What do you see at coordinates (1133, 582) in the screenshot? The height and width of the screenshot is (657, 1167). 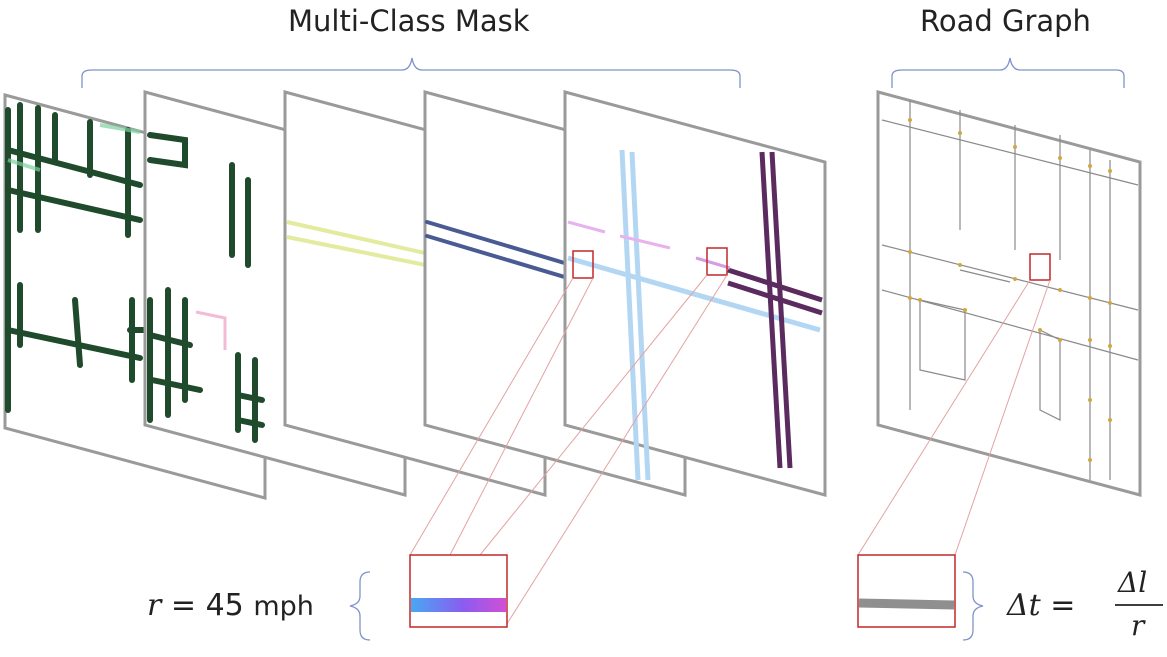 I see `time-numerator: Δl` at bounding box center [1133, 582].